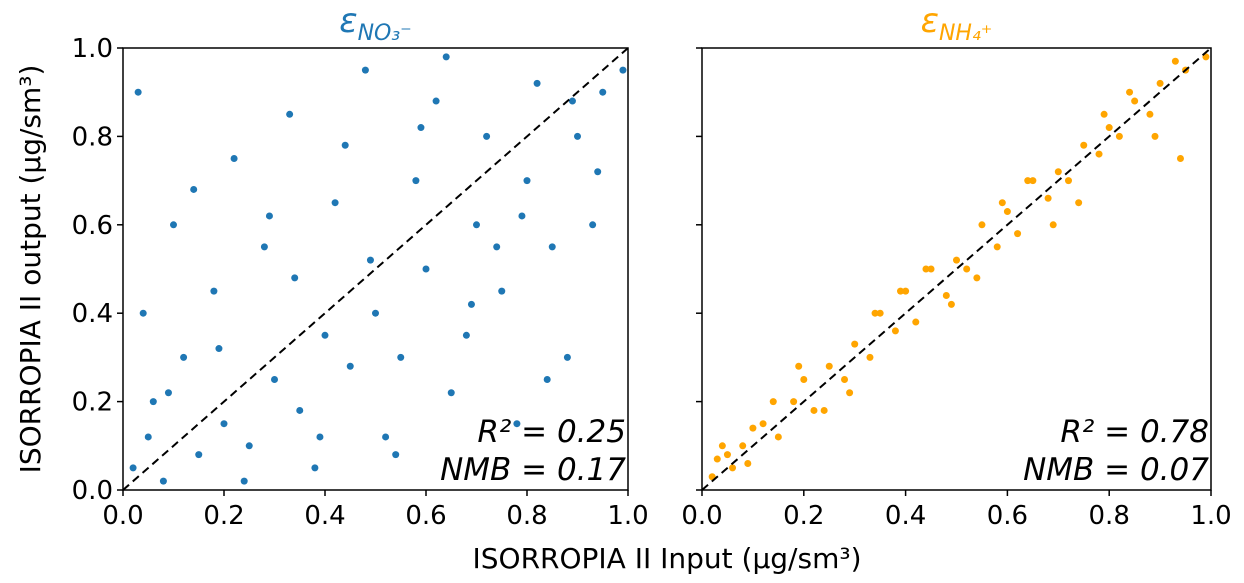 The width and height of the screenshot is (1244, 583). I want to click on y-tick-label: 0.8, so click(92, 137).